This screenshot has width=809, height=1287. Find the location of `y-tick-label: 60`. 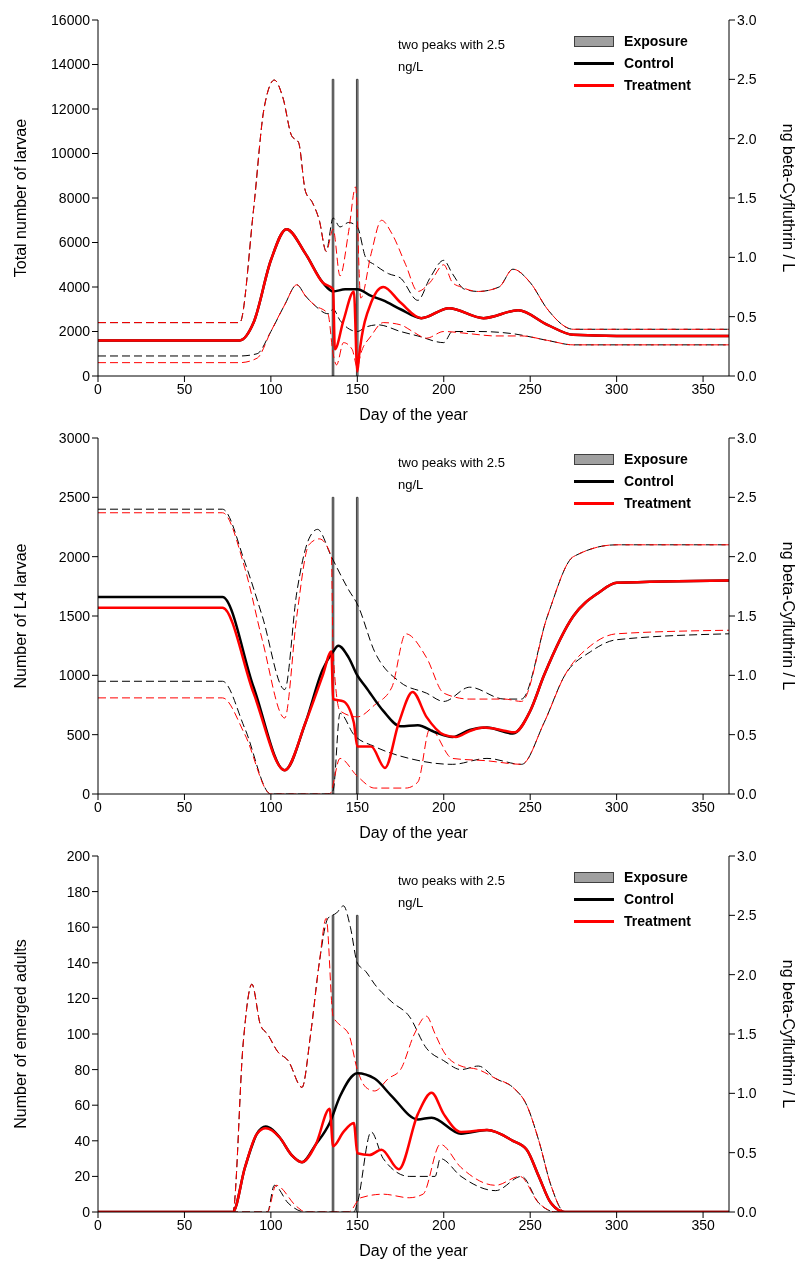

y-tick-label: 60 is located at coordinates (82, 1105).